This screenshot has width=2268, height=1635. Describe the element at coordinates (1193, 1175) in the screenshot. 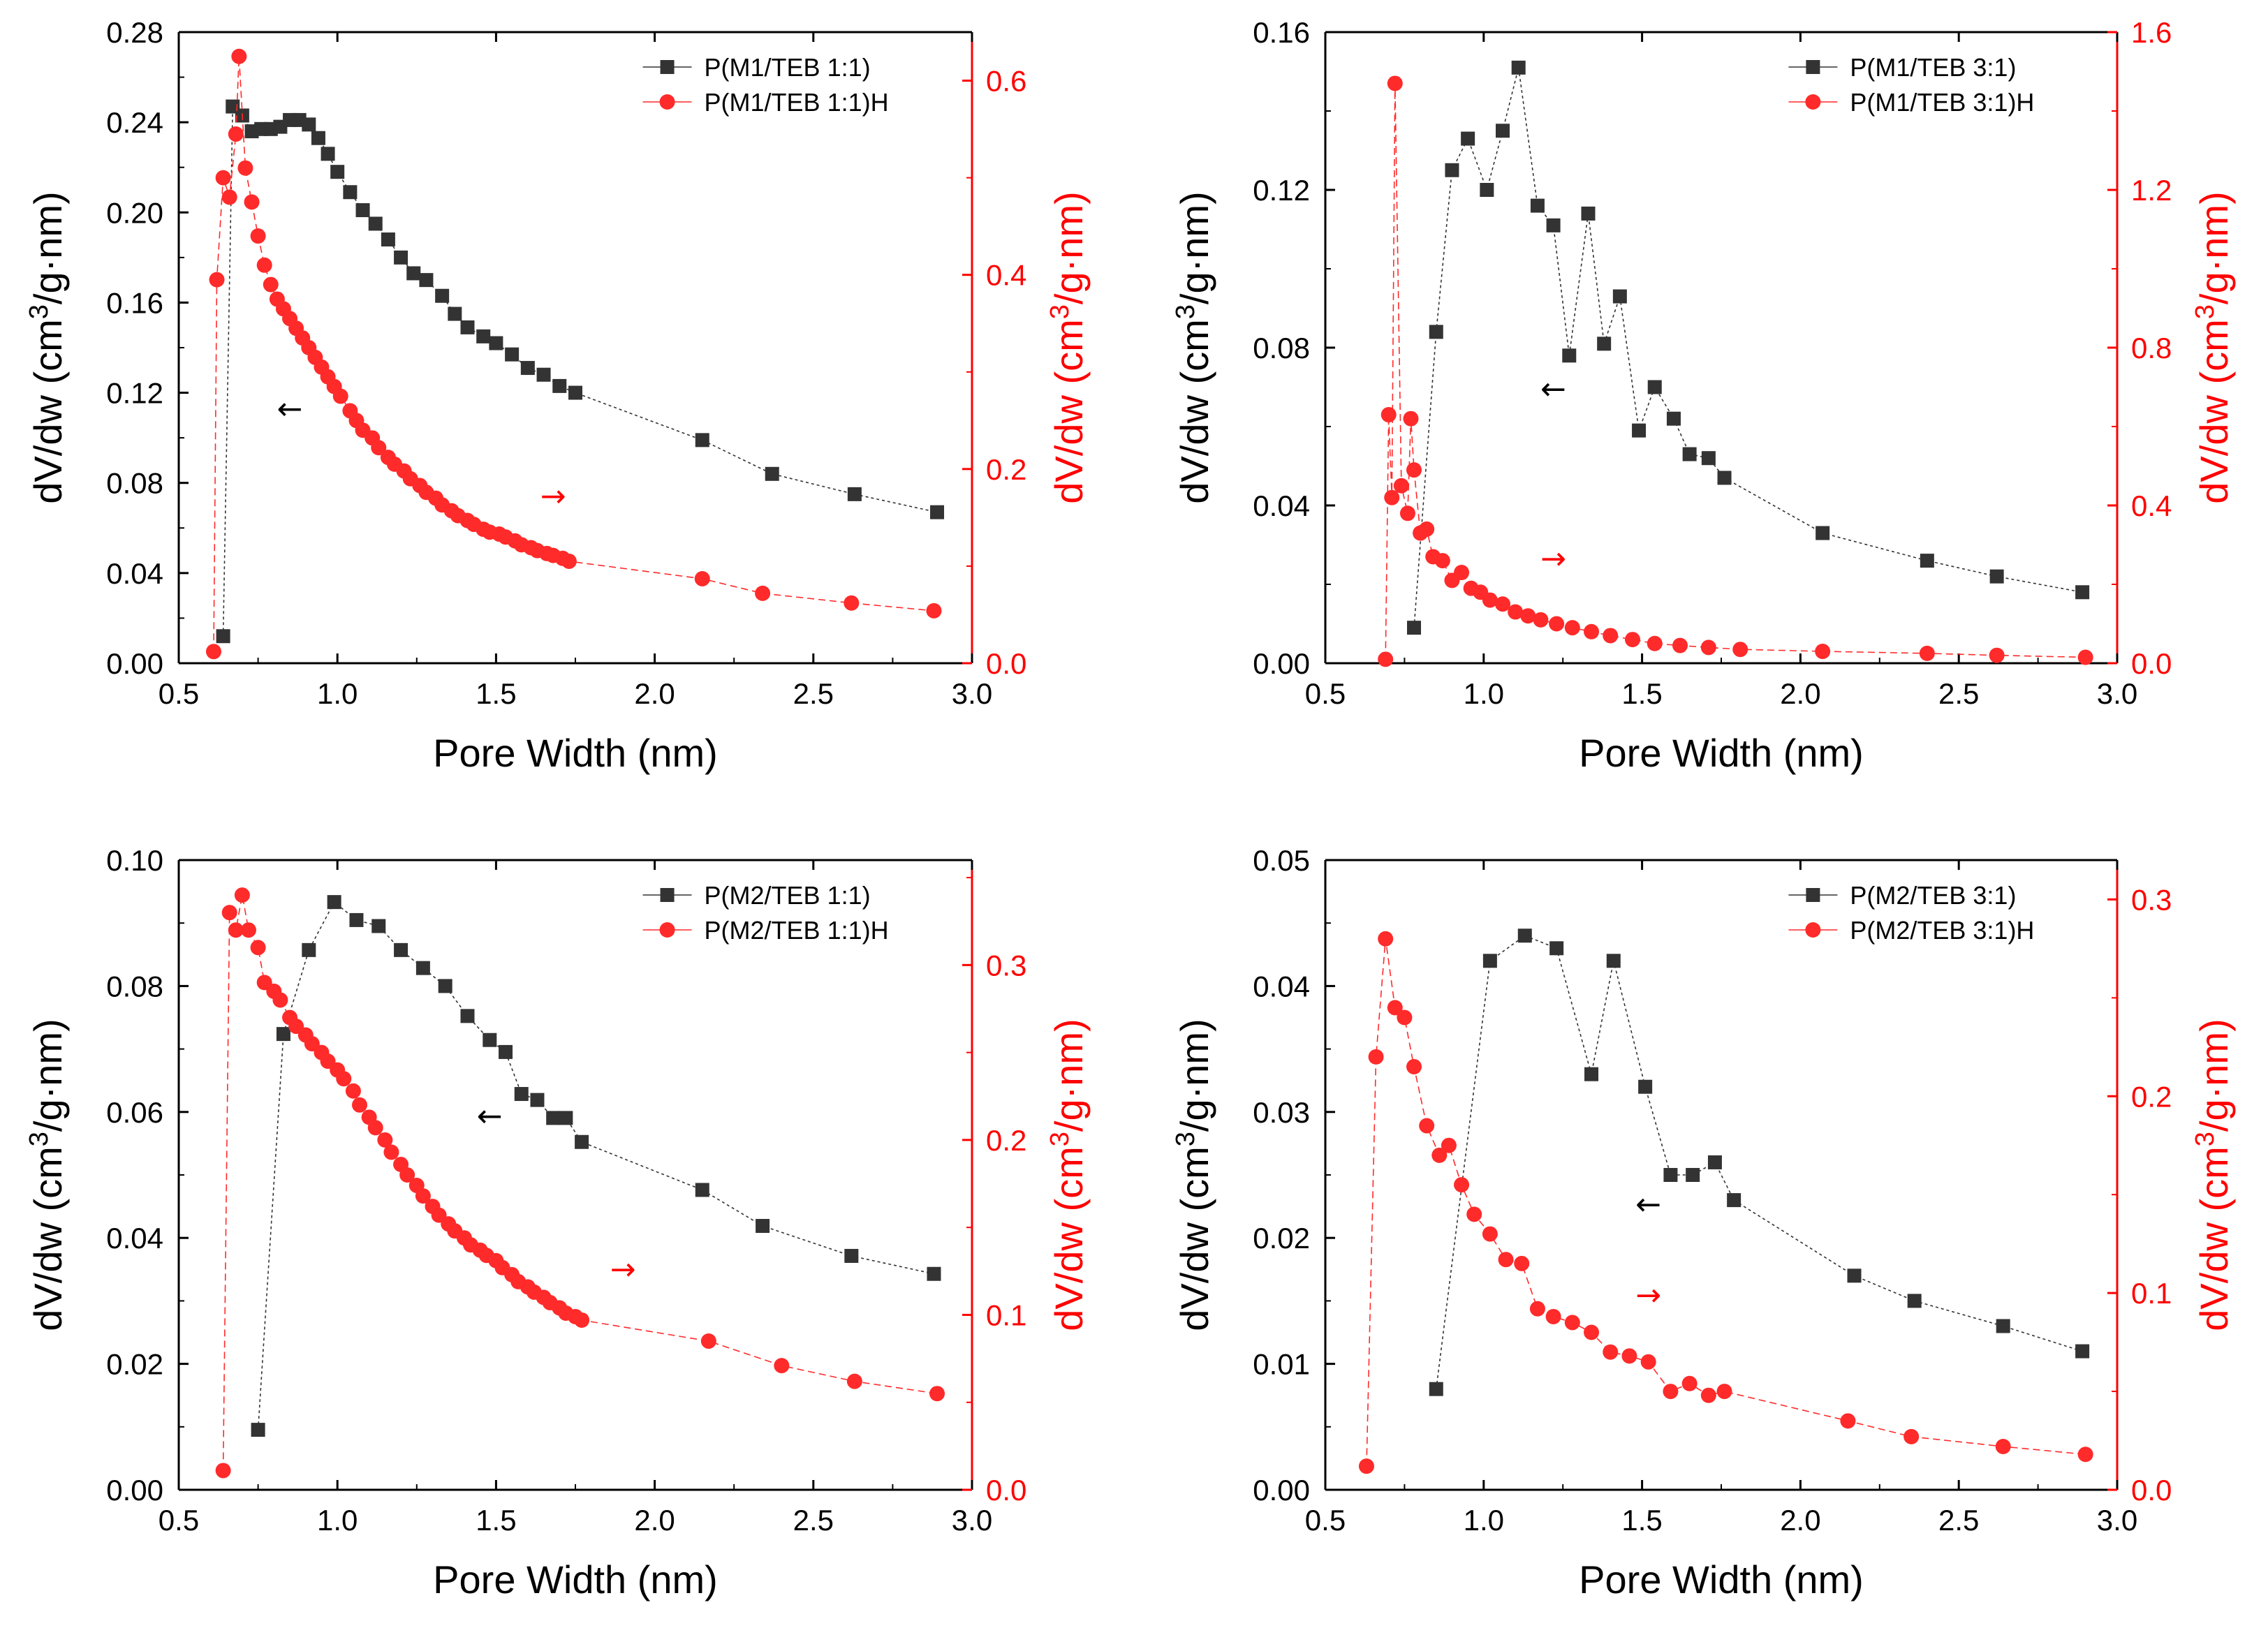

I see `y-left-axis-title: dV/dw (cm3/g·nm)` at that location.